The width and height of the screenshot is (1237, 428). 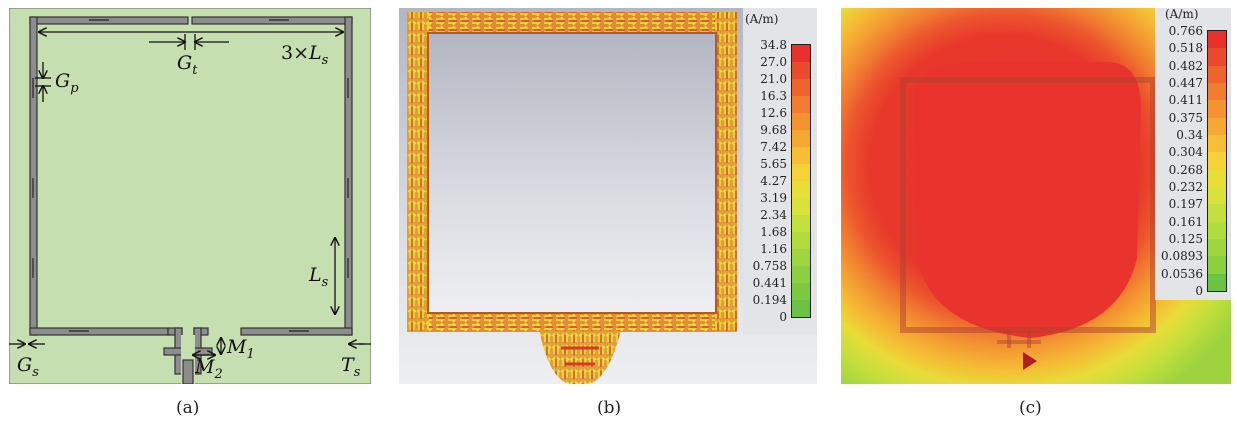 I want to click on port-marker, so click(x=1030, y=361).